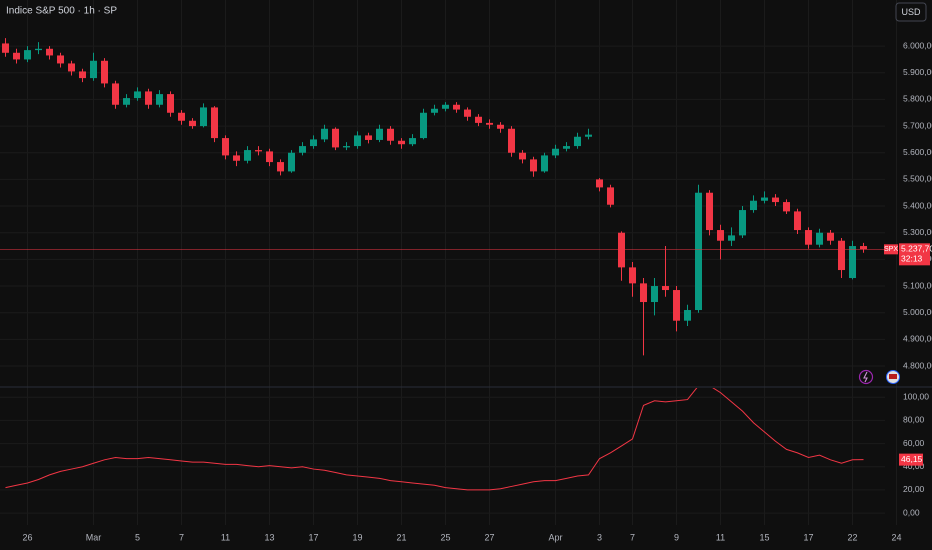  Describe the element at coordinates (61, 11) in the screenshot. I see `chart-title: Indice S&P 500 · 1h · SP` at that location.